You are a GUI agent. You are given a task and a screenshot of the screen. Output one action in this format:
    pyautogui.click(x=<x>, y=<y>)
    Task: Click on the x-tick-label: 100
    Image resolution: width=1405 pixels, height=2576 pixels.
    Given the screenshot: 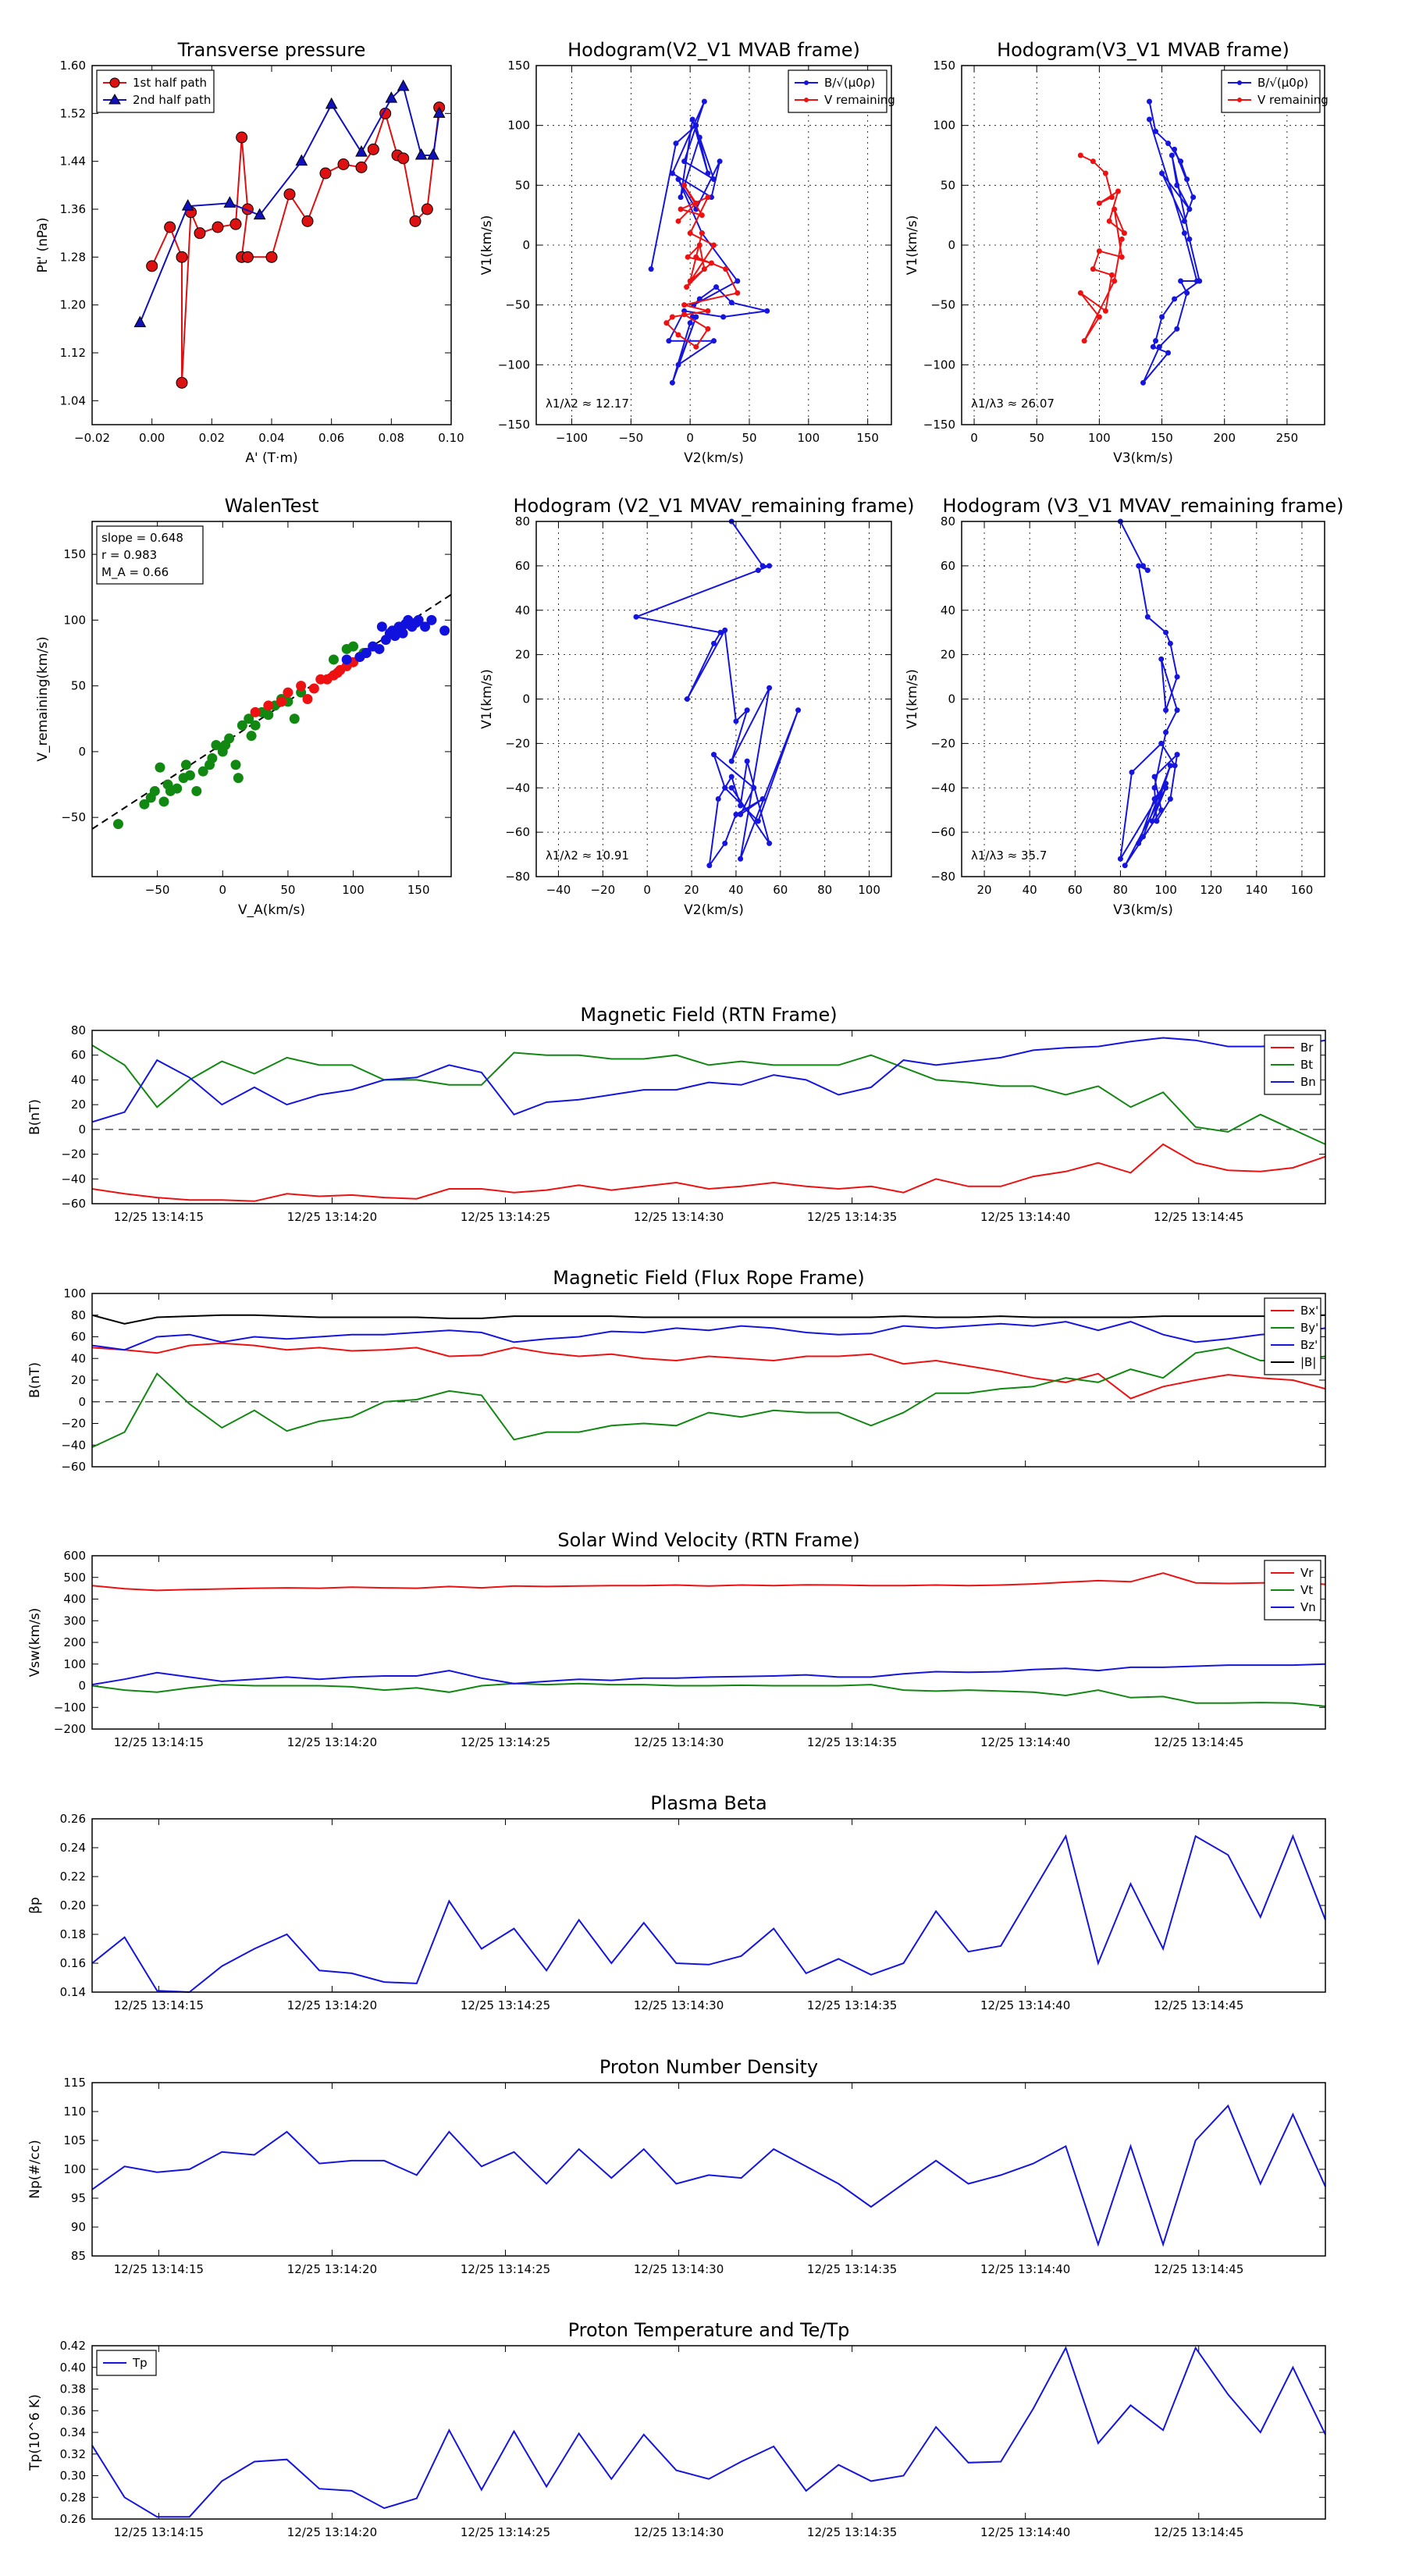 What is the action you would take?
    pyautogui.click(x=1165, y=890)
    